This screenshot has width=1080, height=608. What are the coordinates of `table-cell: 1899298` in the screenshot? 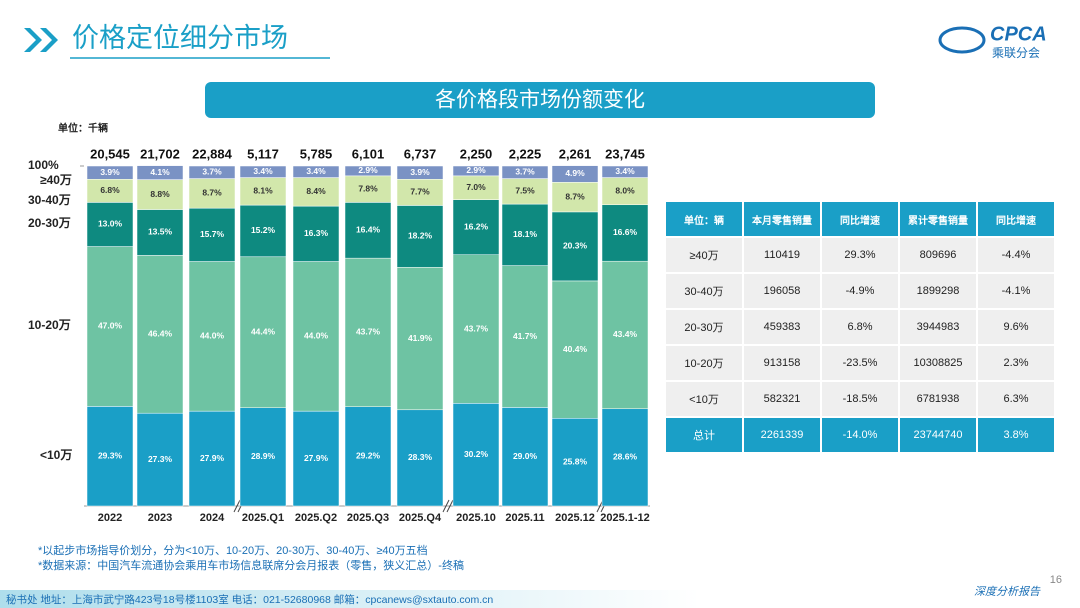 It's located at (938, 291).